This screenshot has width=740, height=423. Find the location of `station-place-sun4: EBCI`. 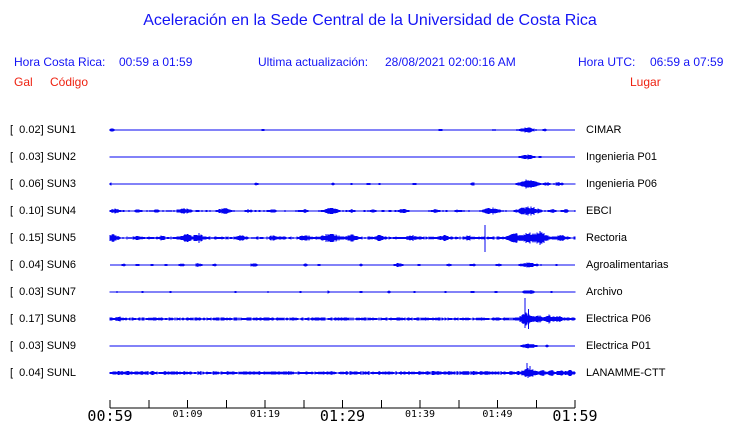

station-place-sun4: EBCI is located at coordinates (599, 211).